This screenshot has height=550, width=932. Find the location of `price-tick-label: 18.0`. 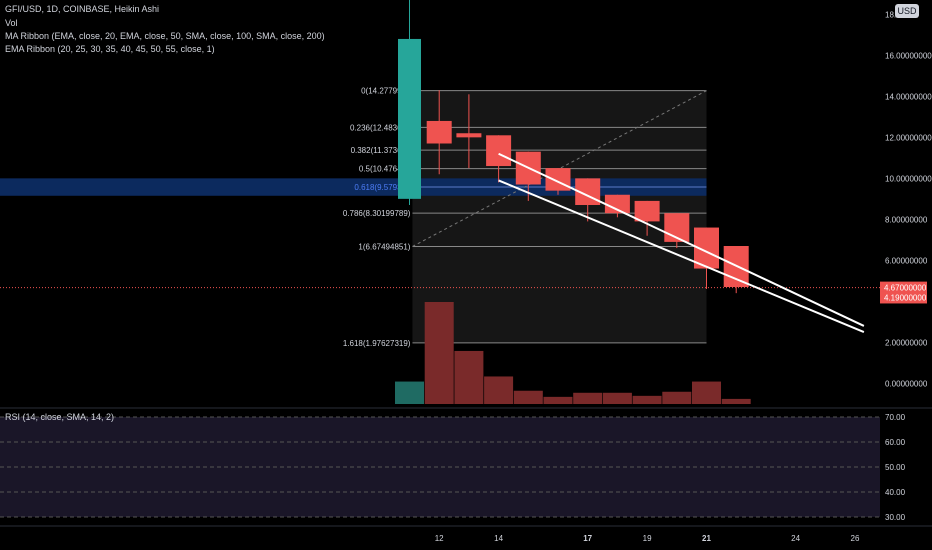

price-tick-label: 18.0 is located at coordinates (893, 14).